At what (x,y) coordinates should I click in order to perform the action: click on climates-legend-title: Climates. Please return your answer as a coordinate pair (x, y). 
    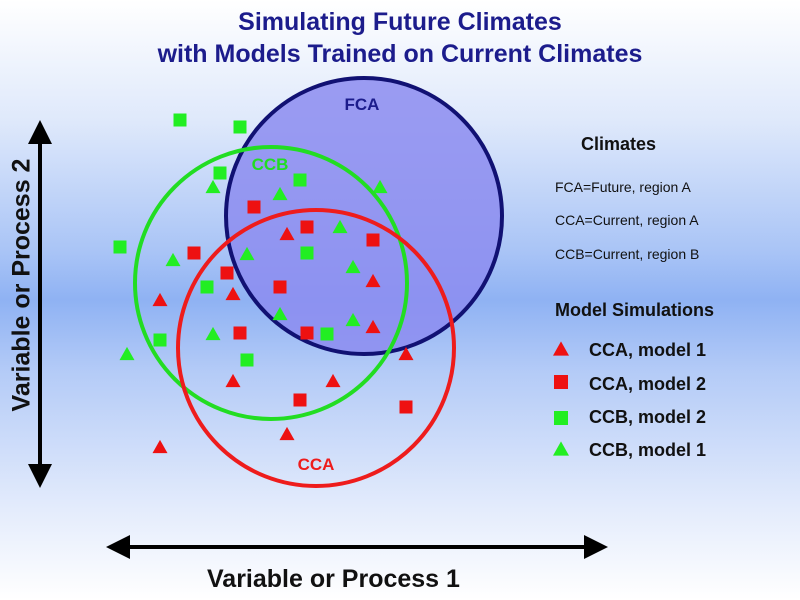
    Looking at the image, I should click on (619, 144).